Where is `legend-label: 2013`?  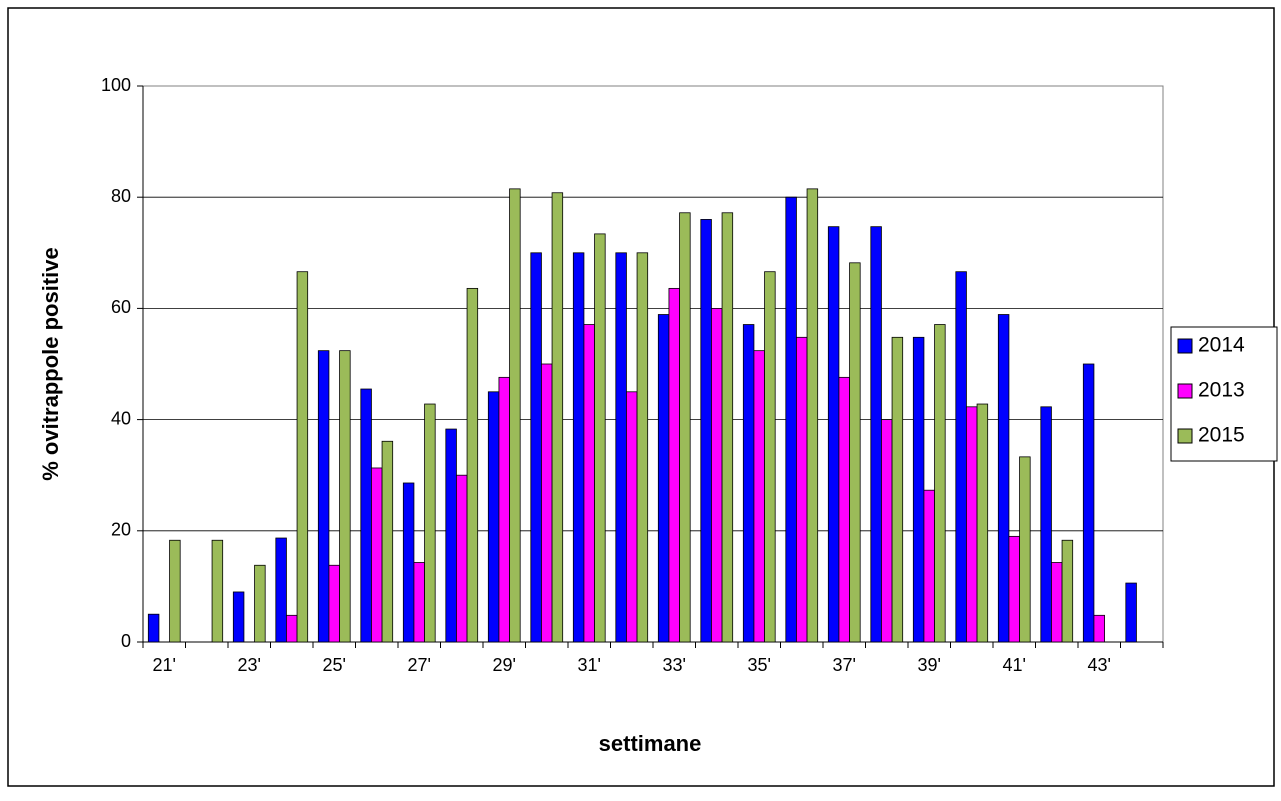 legend-label: 2013 is located at coordinates (1221, 390).